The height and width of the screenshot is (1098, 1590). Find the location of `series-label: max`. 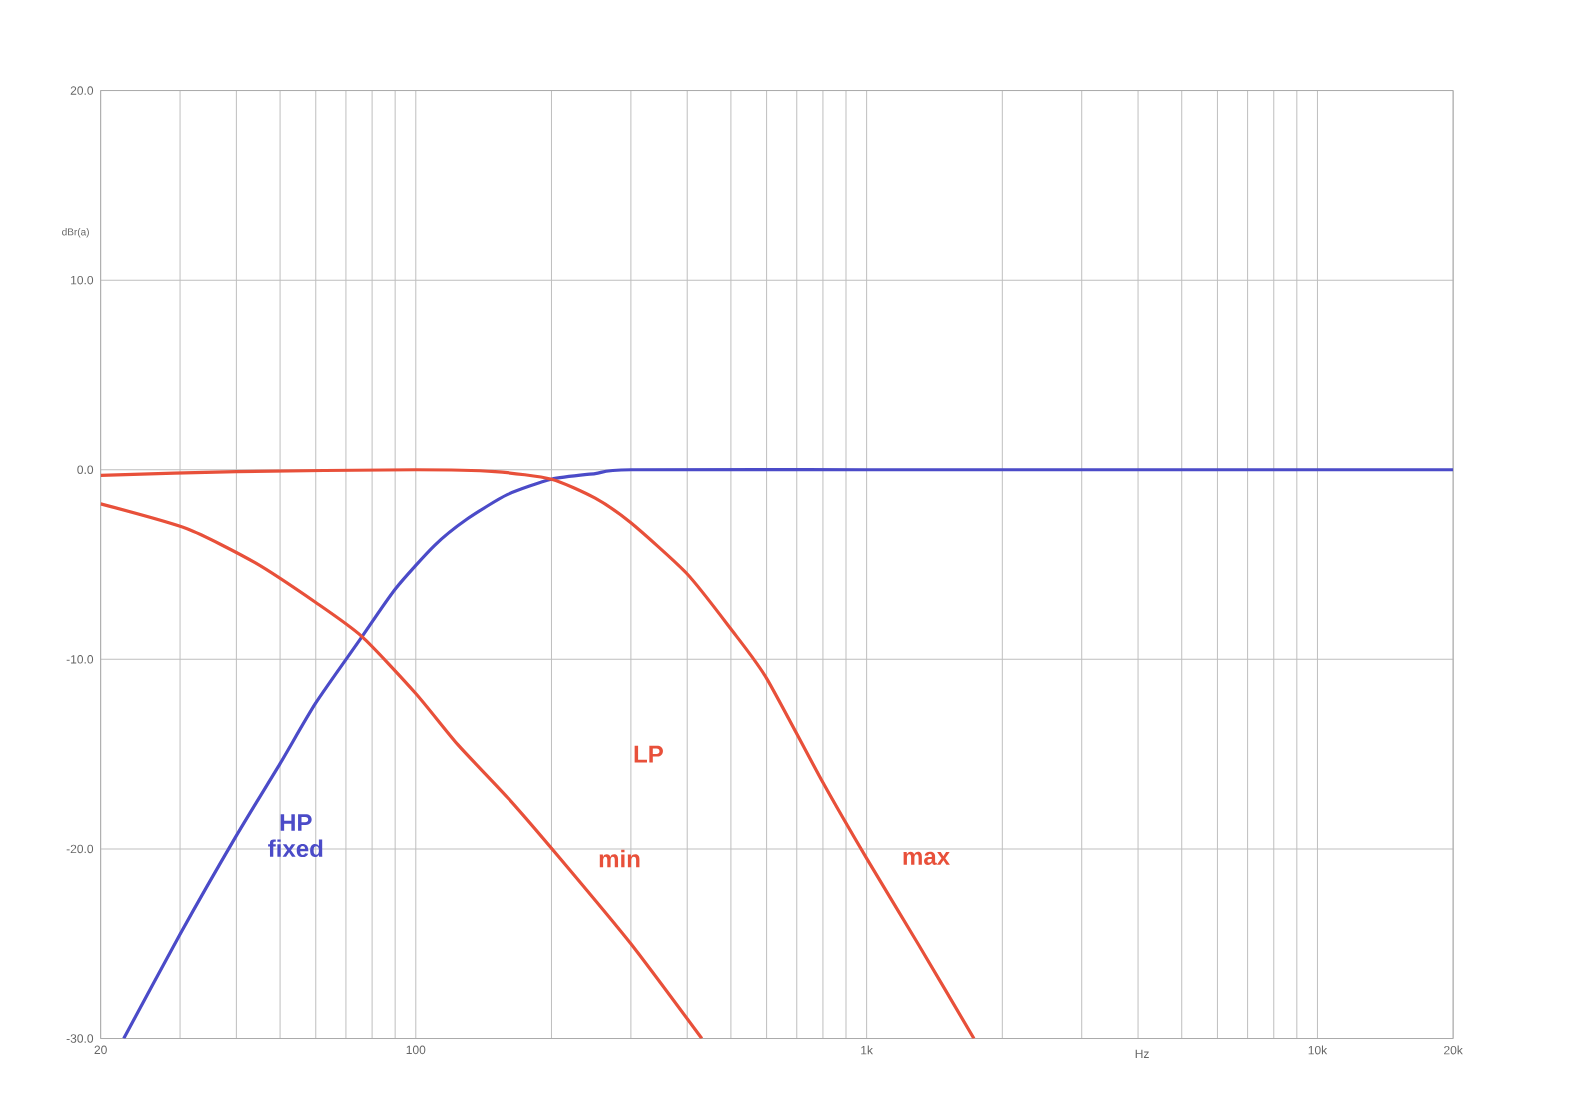

series-label: max is located at coordinates (926, 858).